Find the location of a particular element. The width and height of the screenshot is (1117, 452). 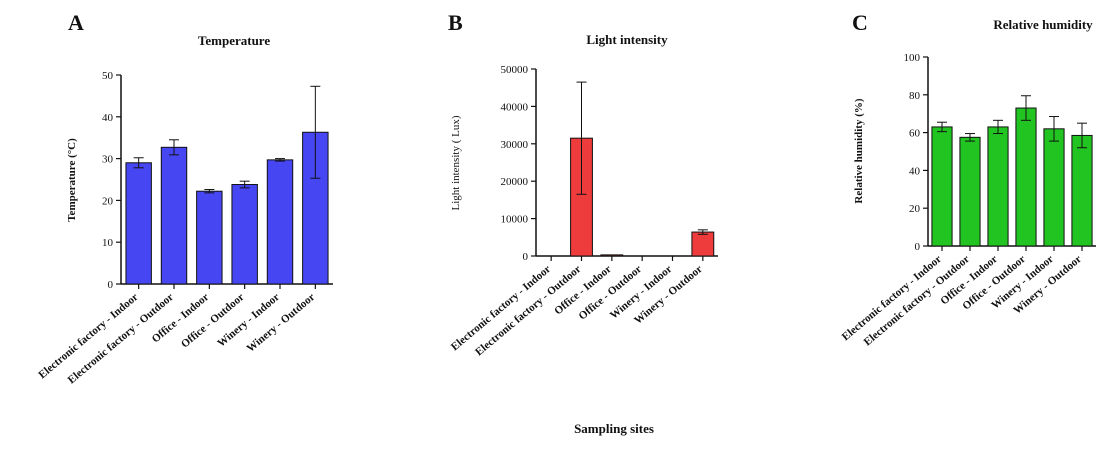

y-tick-label: 30 is located at coordinates (108, 160).